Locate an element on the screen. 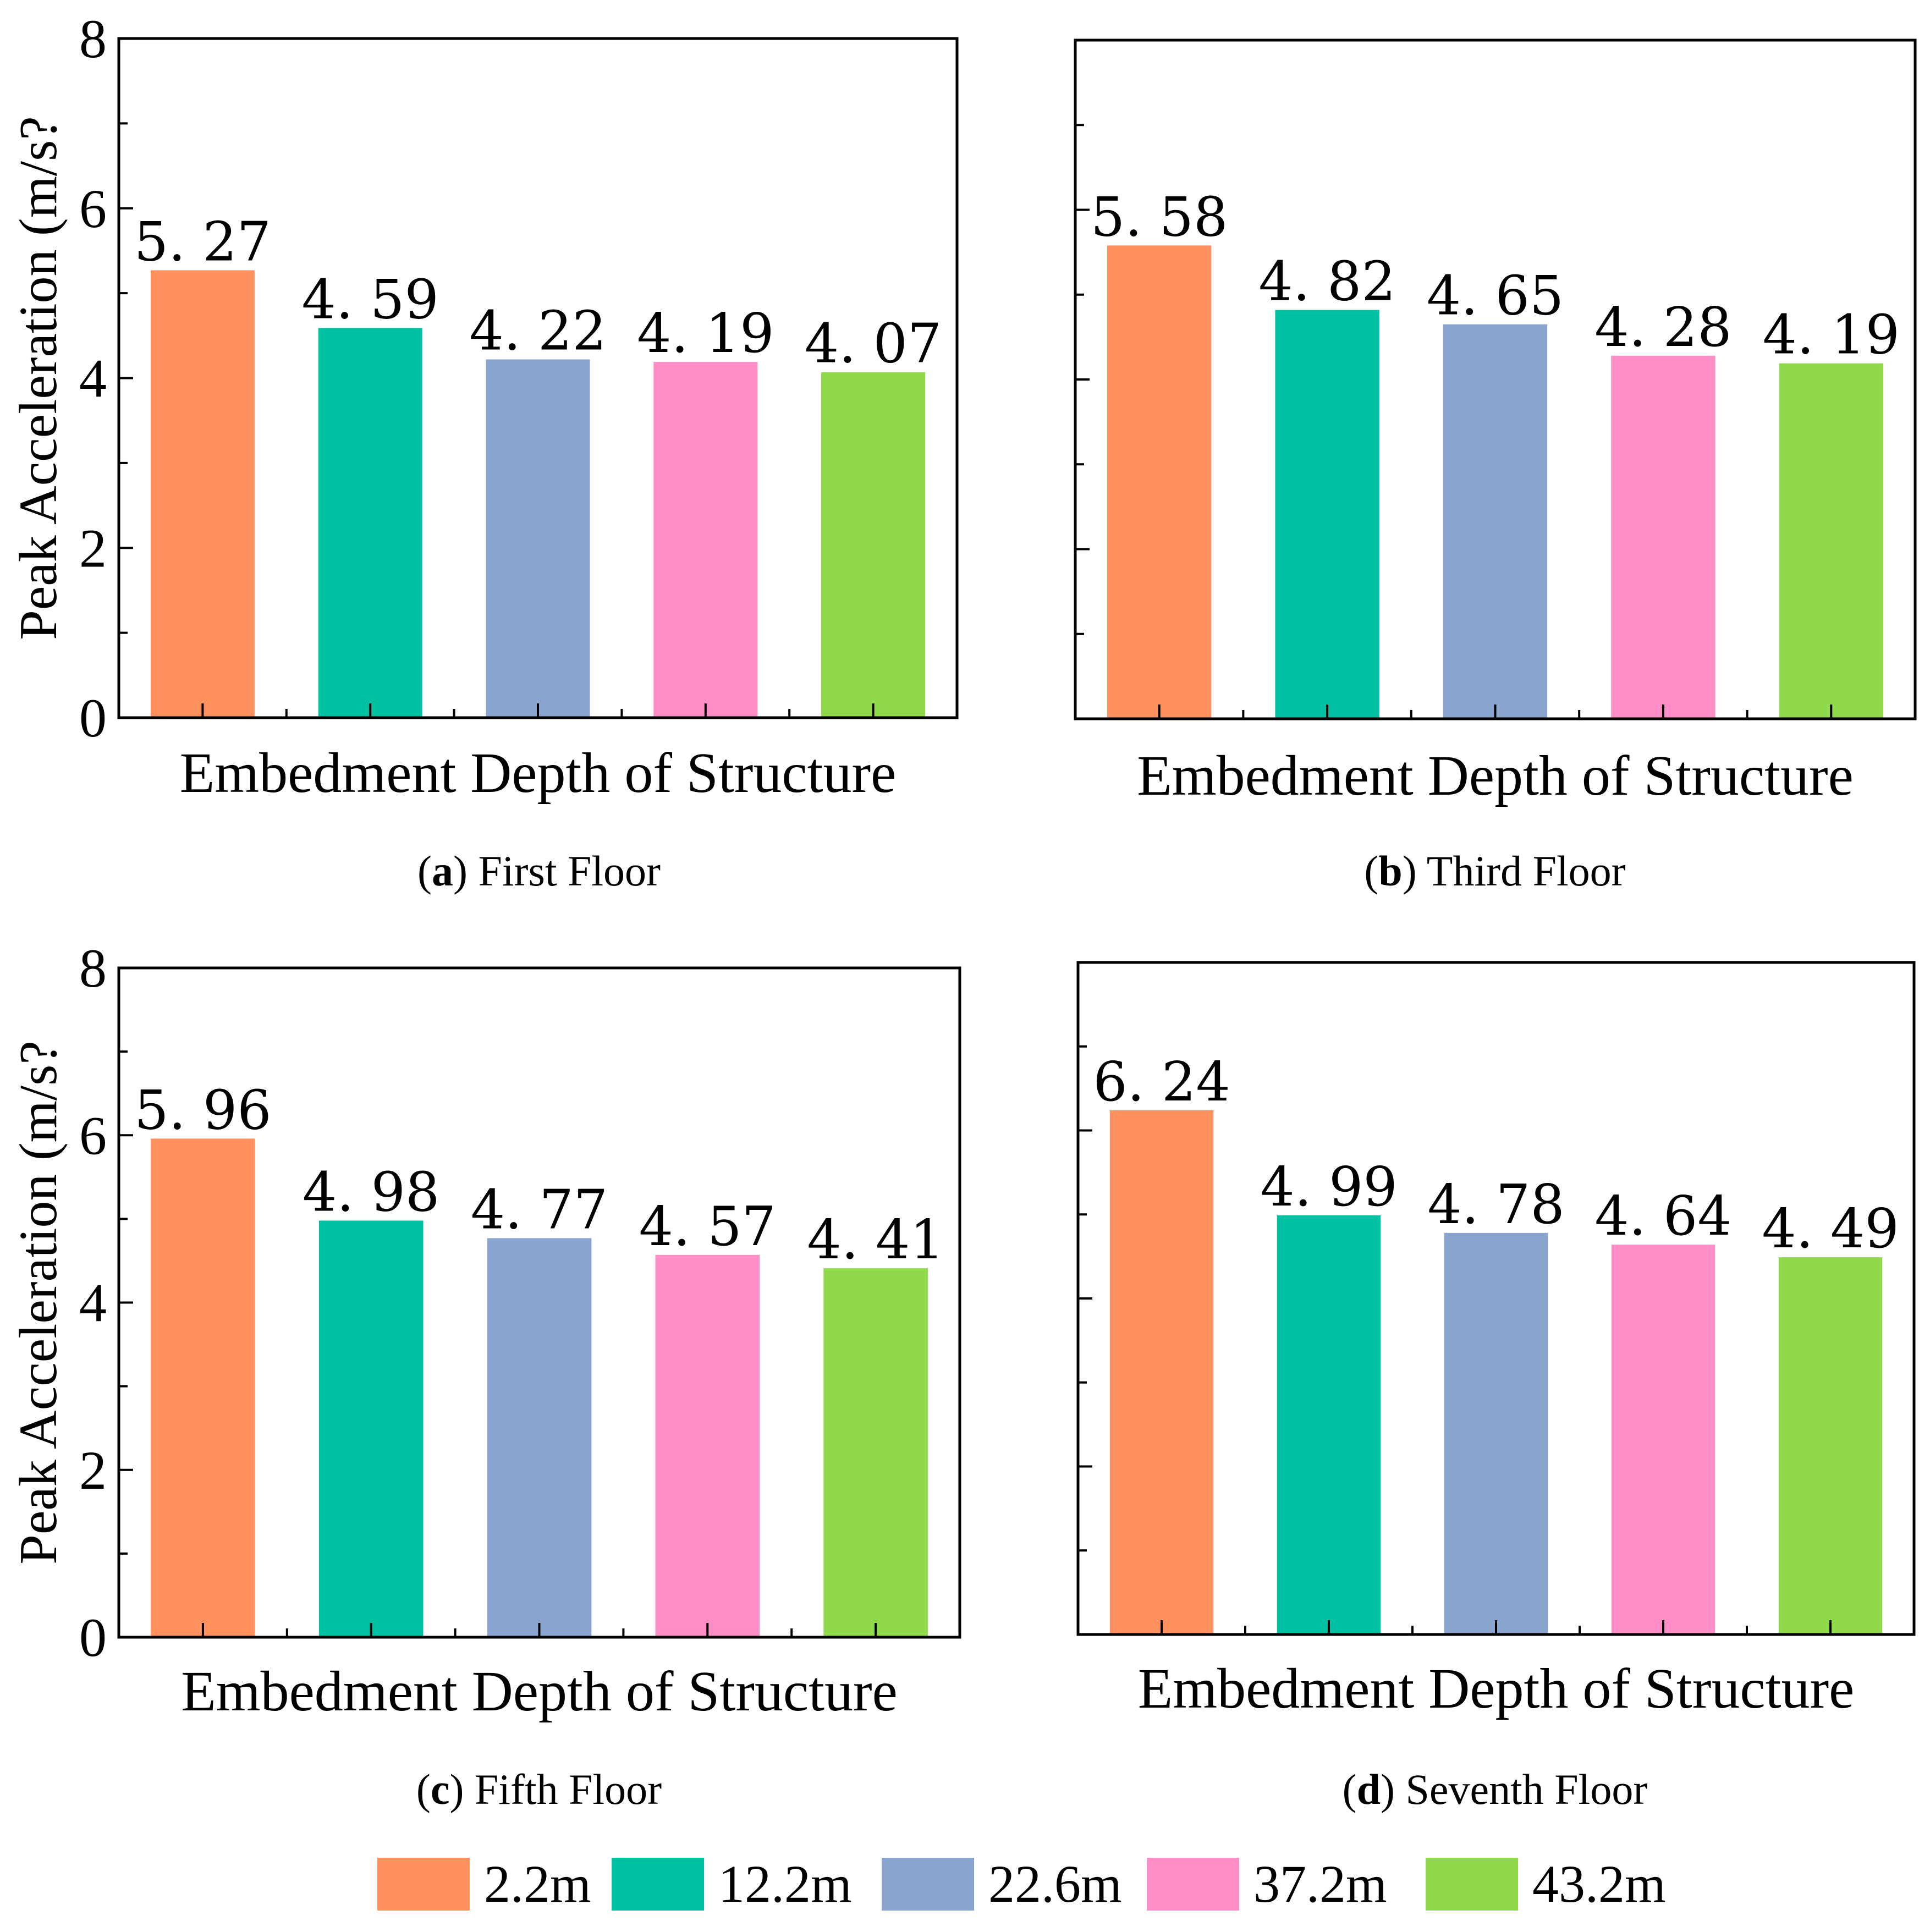  legend-label-3: 22.6m is located at coordinates (1055, 1883).